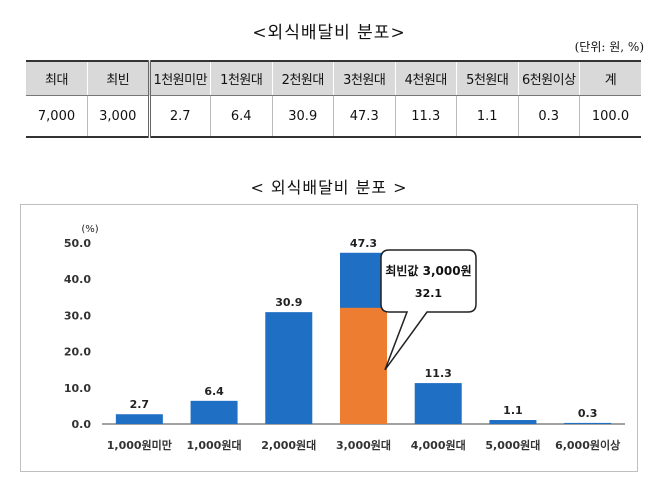  What do you see at coordinates (302, 78) in the screenshot?
I see `header-cell-2000s: 2천원대` at bounding box center [302, 78].